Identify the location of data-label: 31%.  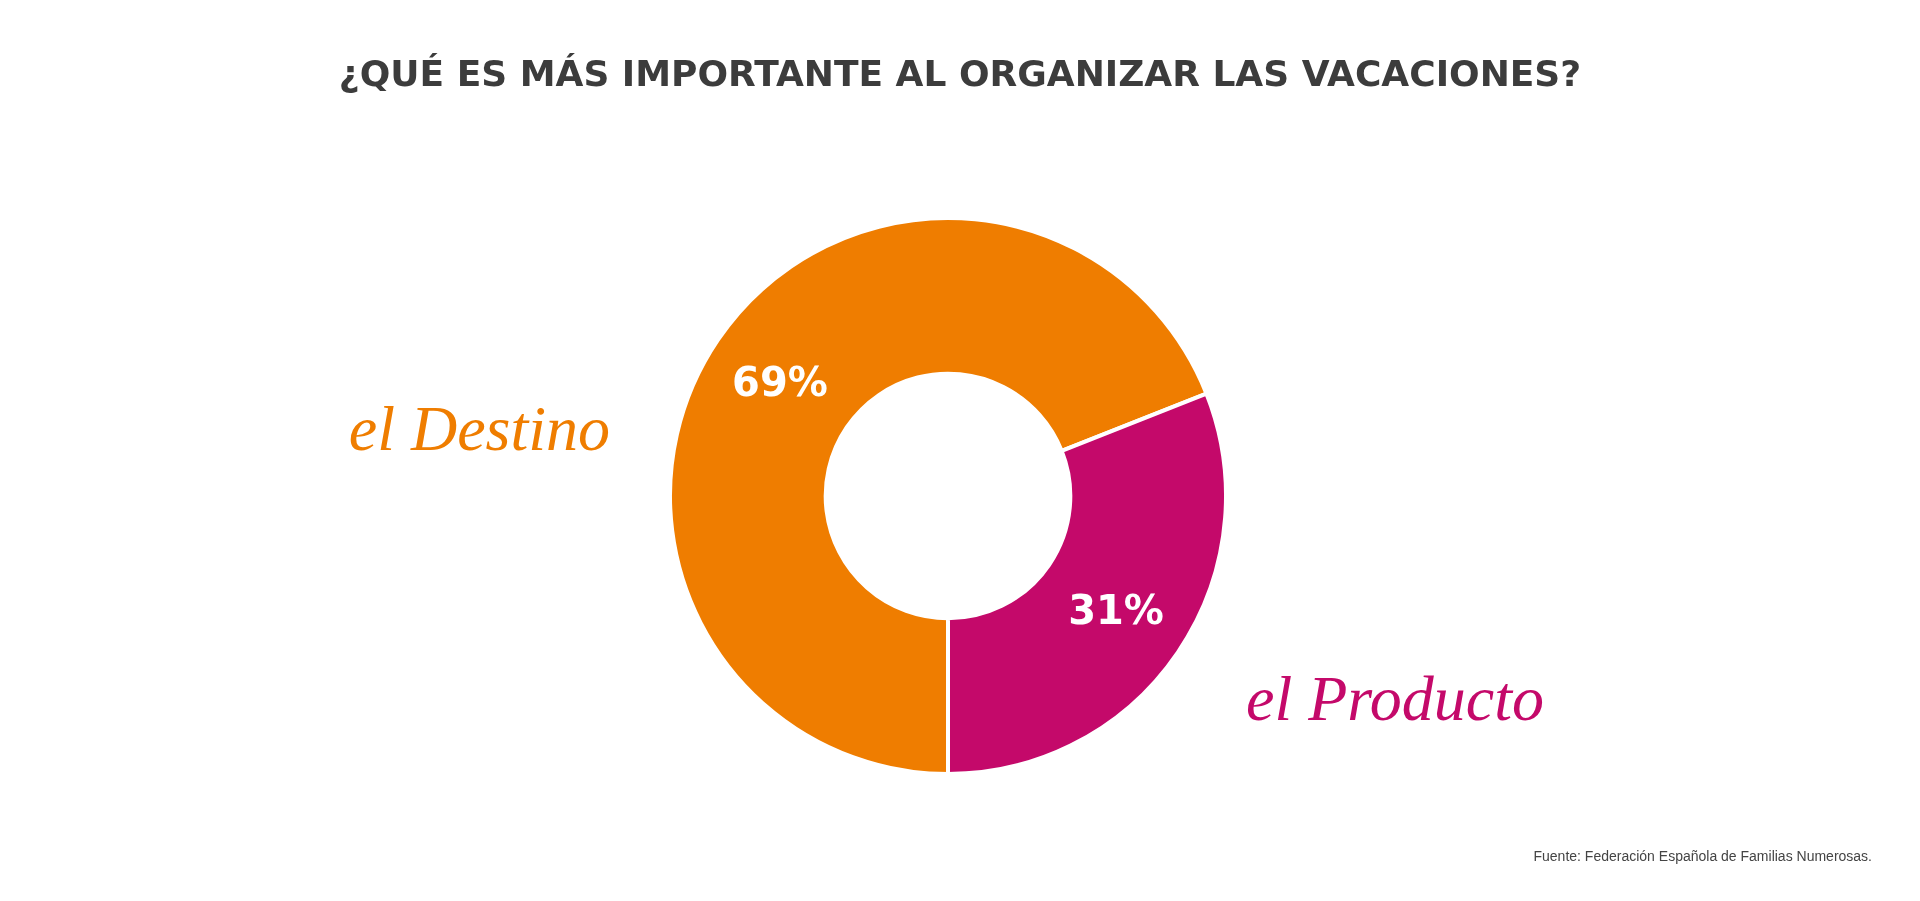
(1116, 610).